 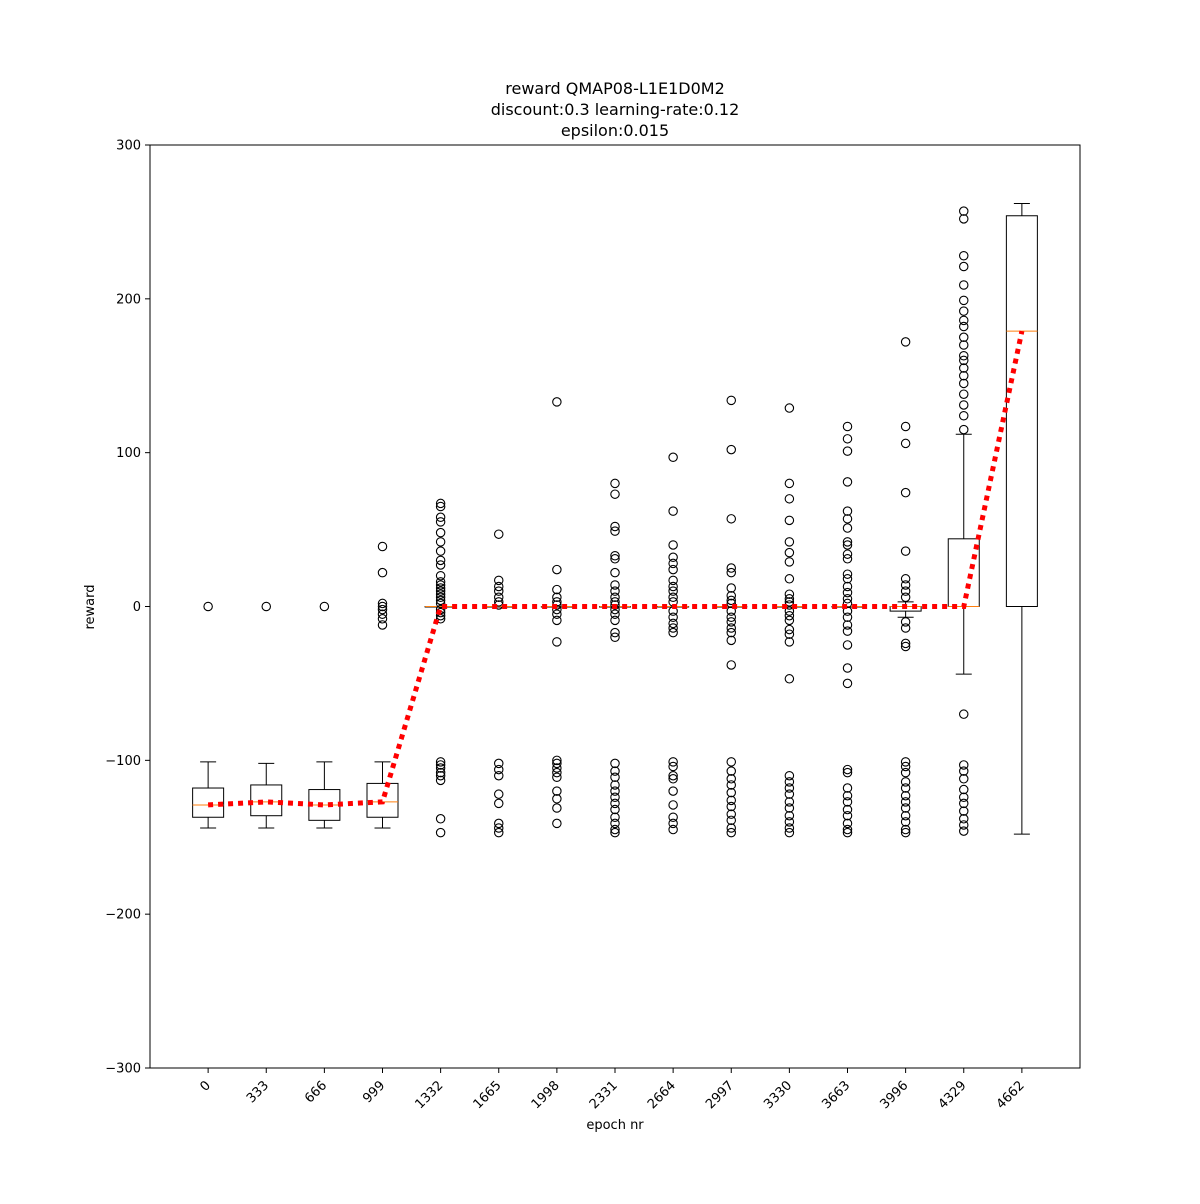 I want to click on y-tick-label: −300, so click(x=123, y=1069).